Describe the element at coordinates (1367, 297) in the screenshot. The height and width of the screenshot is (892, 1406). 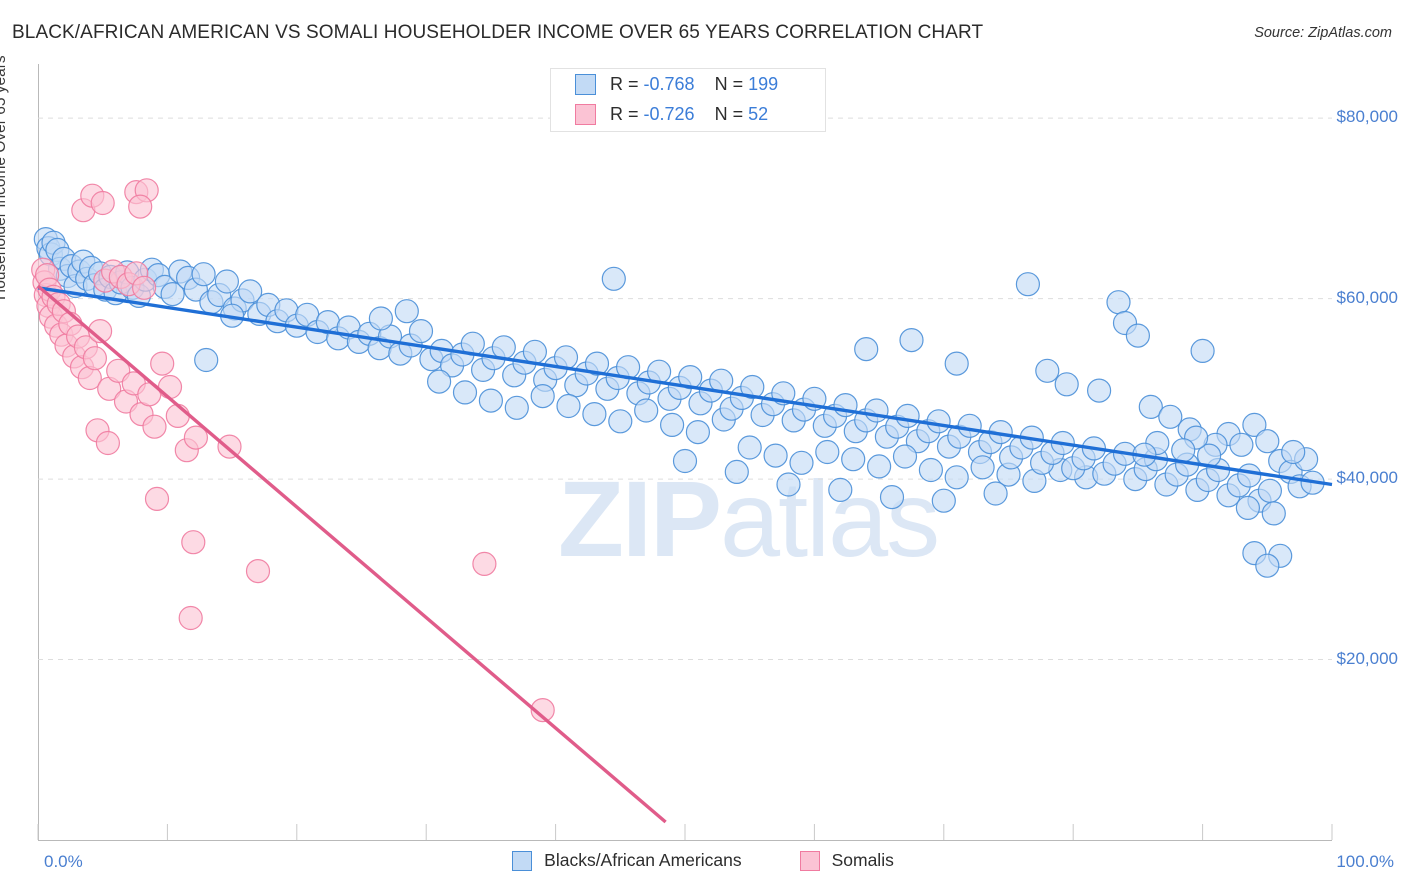
I see `y-axis-tick-label: $60,000` at that location.